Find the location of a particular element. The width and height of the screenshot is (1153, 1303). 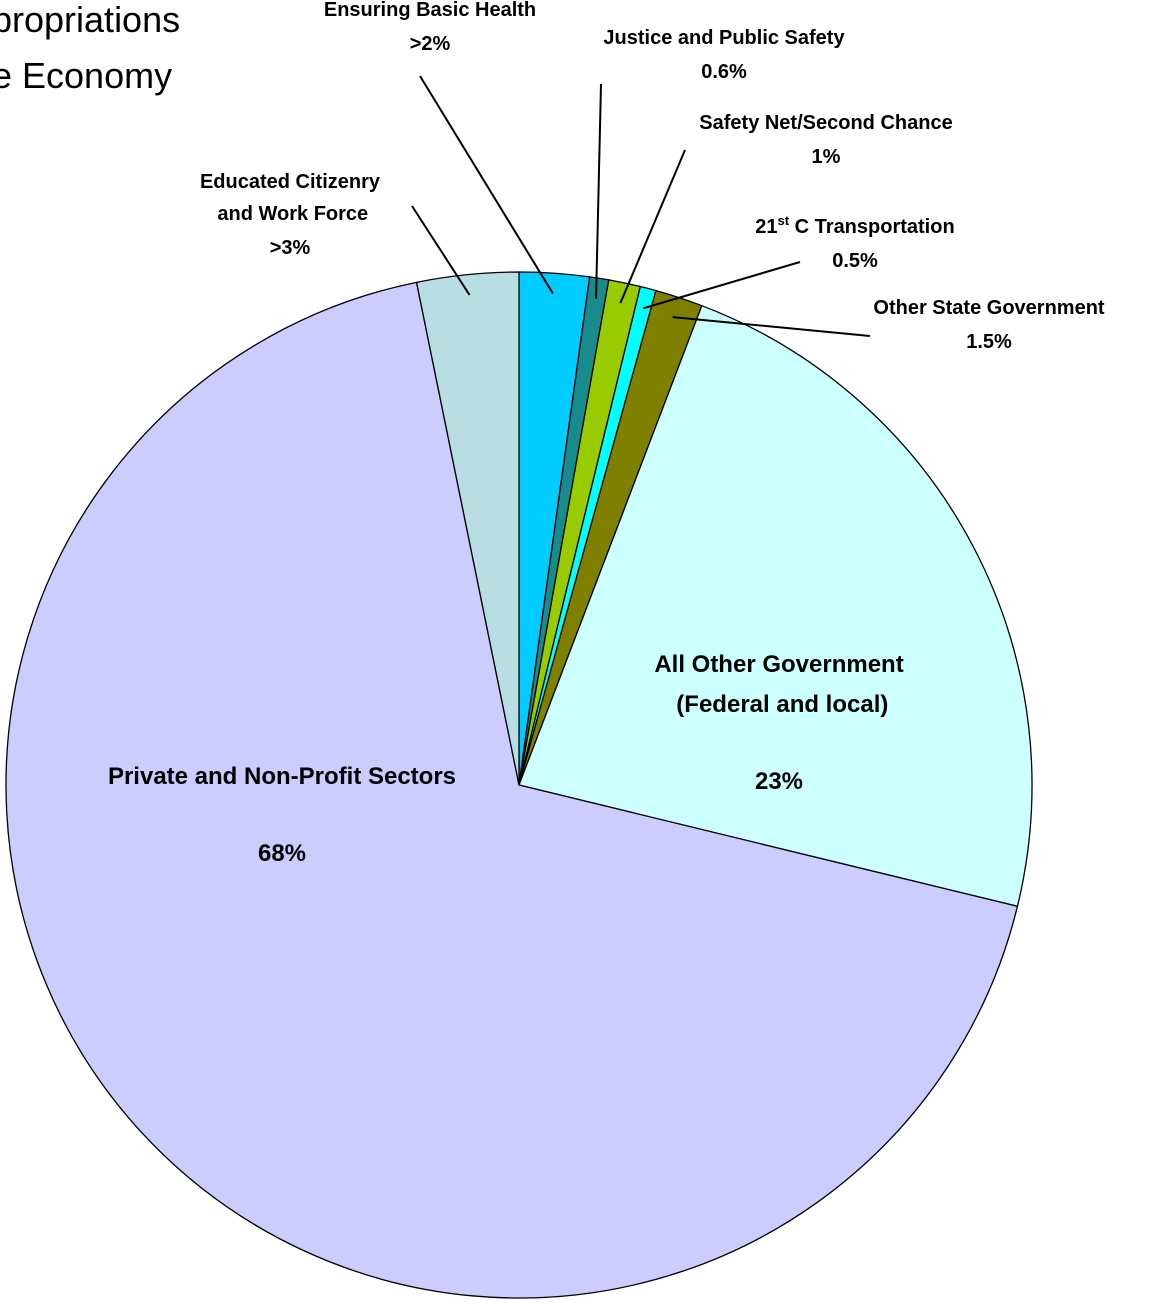

value-label: 0.5% is located at coordinates (855, 261).